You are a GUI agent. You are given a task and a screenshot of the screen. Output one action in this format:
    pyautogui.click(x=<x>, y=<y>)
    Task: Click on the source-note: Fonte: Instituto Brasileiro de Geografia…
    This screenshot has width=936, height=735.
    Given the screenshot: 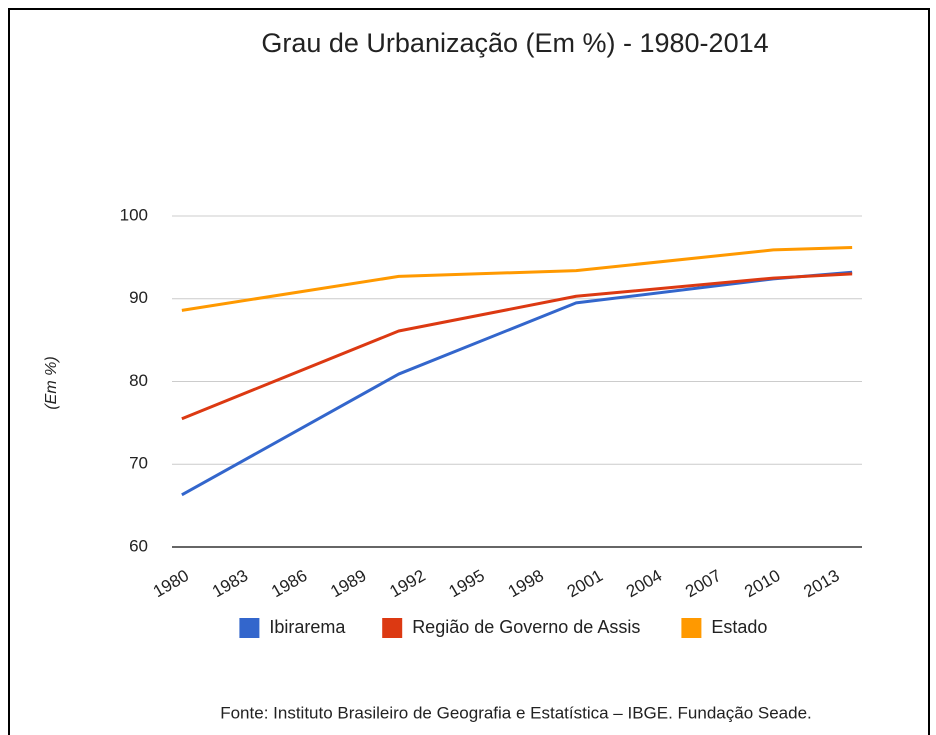 What is the action you would take?
    pyautogui.click(x=516, y=712)
    